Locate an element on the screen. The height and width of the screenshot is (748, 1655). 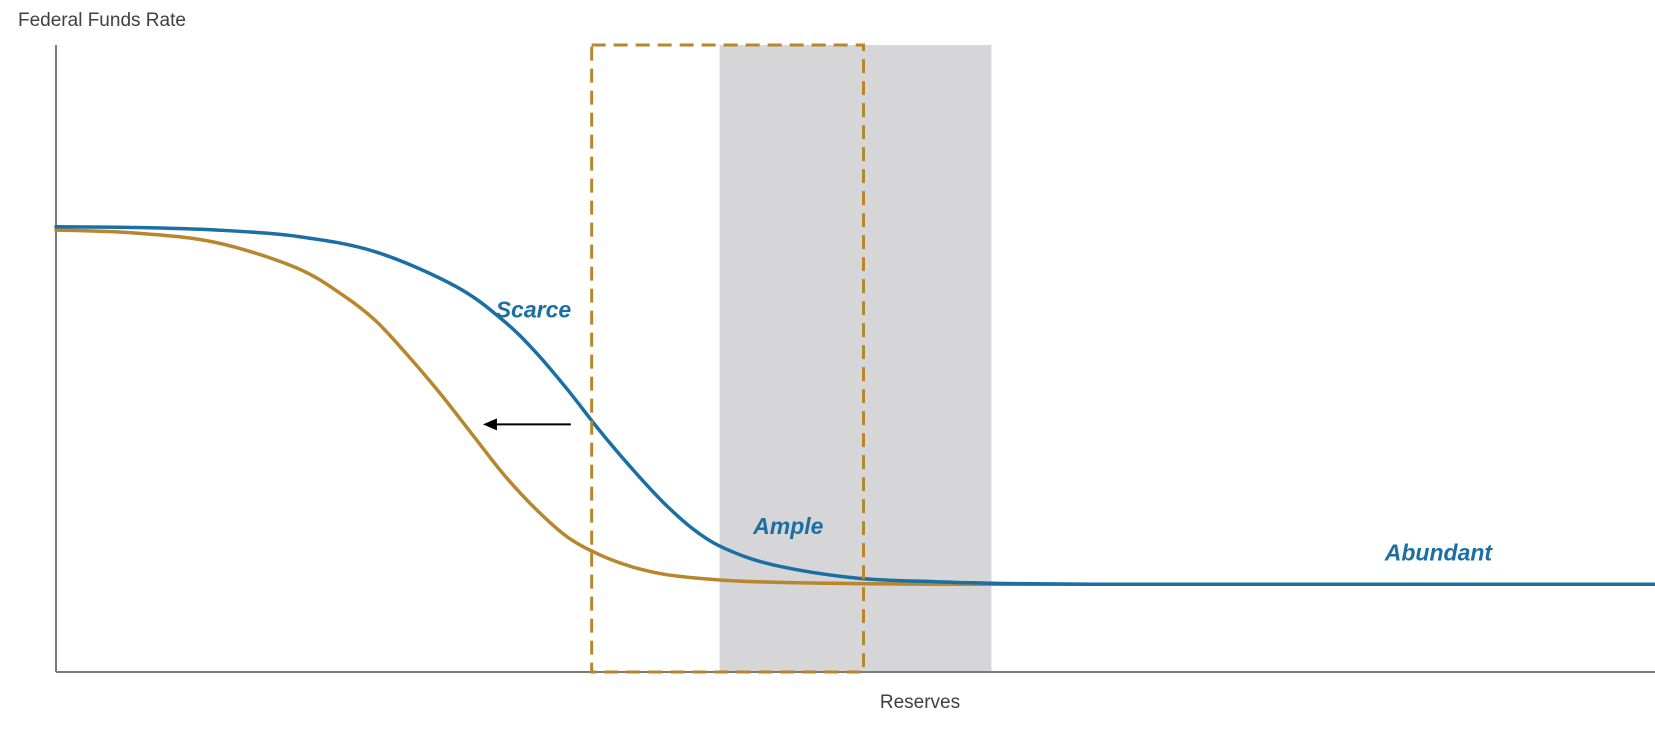
regime-label-ample: Ample is located at coordinates (788, 526).